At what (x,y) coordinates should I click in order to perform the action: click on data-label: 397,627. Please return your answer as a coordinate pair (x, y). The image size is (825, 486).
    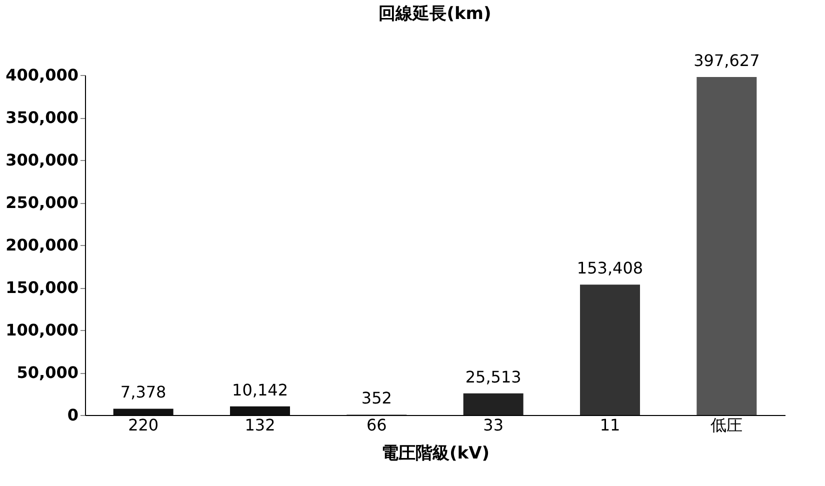
    Looking at the image, I should click on (727, 60).